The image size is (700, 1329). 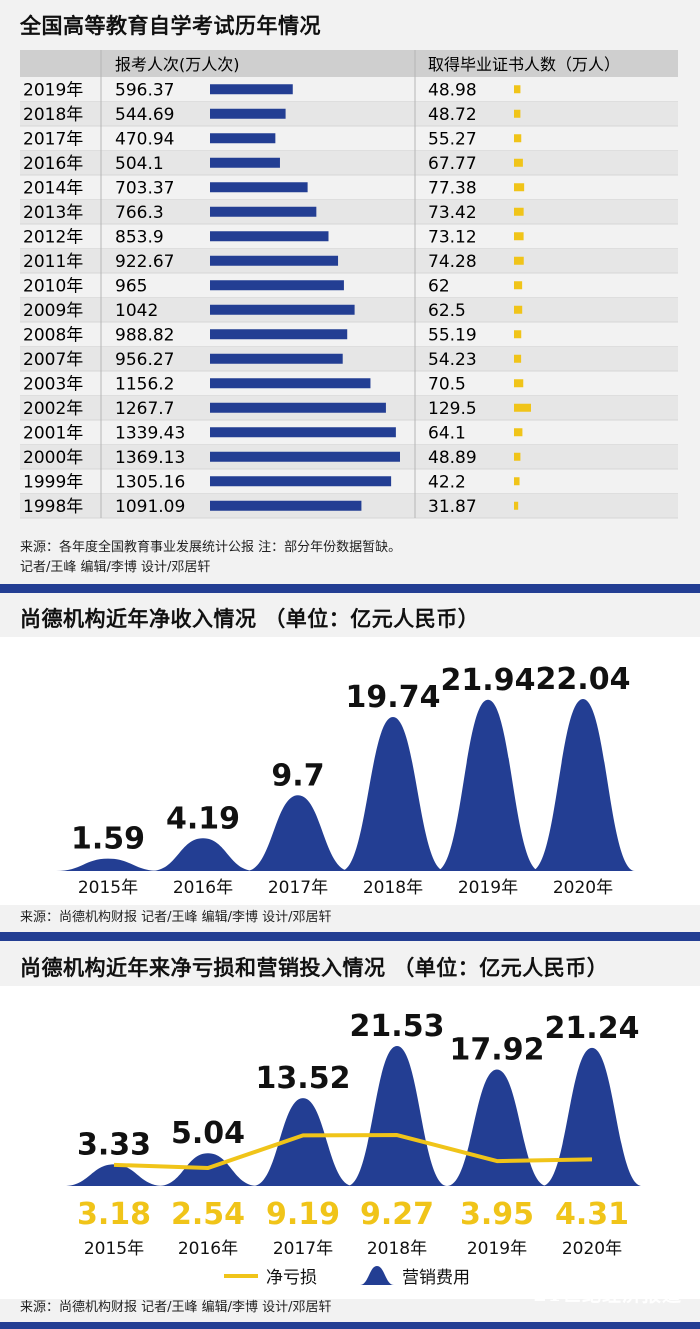 What do you see at coordinates (393, 888) in the screenshot?
I see `revenue-year: 2018年` at bounding box center [393, 888].